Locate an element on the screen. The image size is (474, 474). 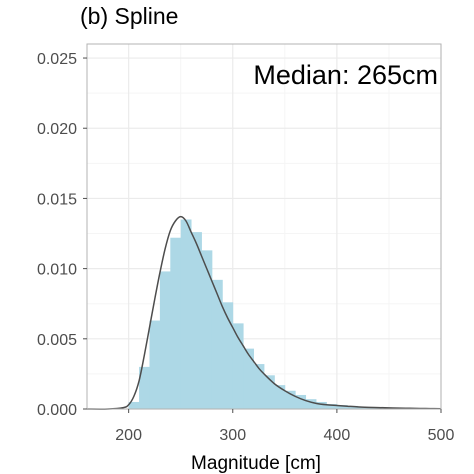
y-tick-label: 0.005 is located at coordinates (57, 340).